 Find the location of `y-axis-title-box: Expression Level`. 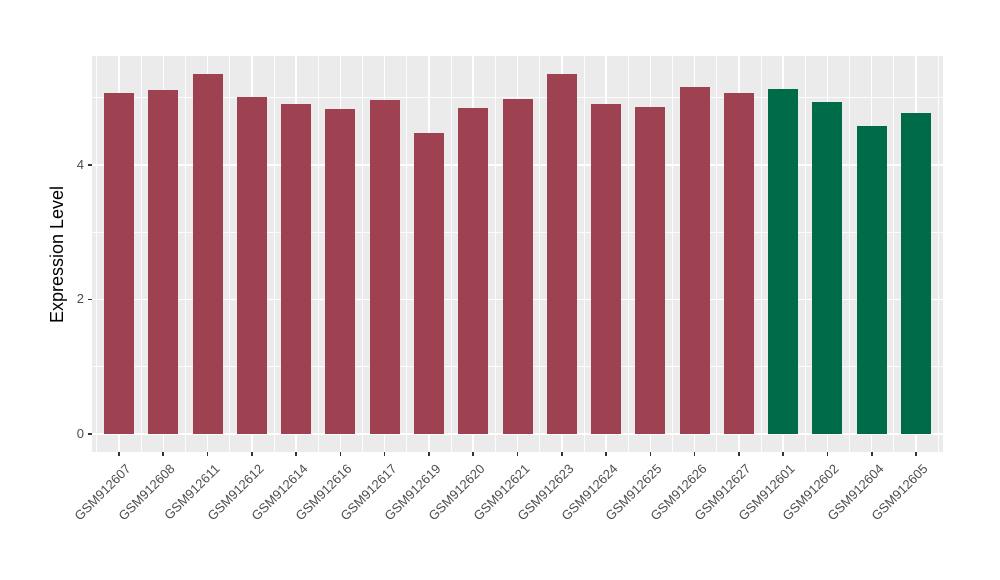

y-axis-title-box: Expression Level is located at coordinates (58, 254).